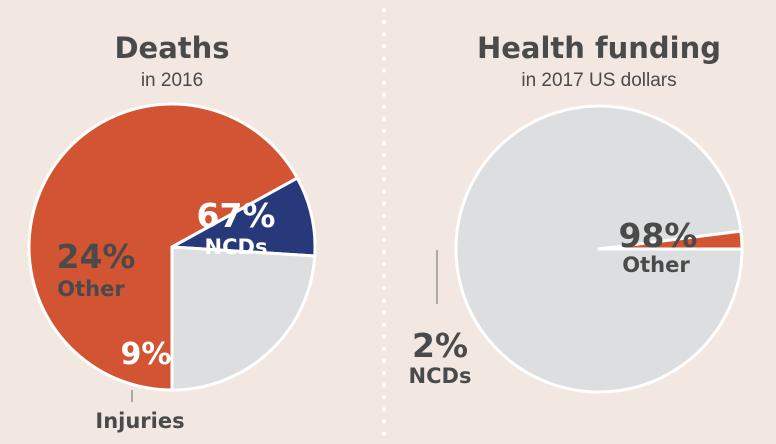  I want to click on deaths-slice-other, so click(243, 318).